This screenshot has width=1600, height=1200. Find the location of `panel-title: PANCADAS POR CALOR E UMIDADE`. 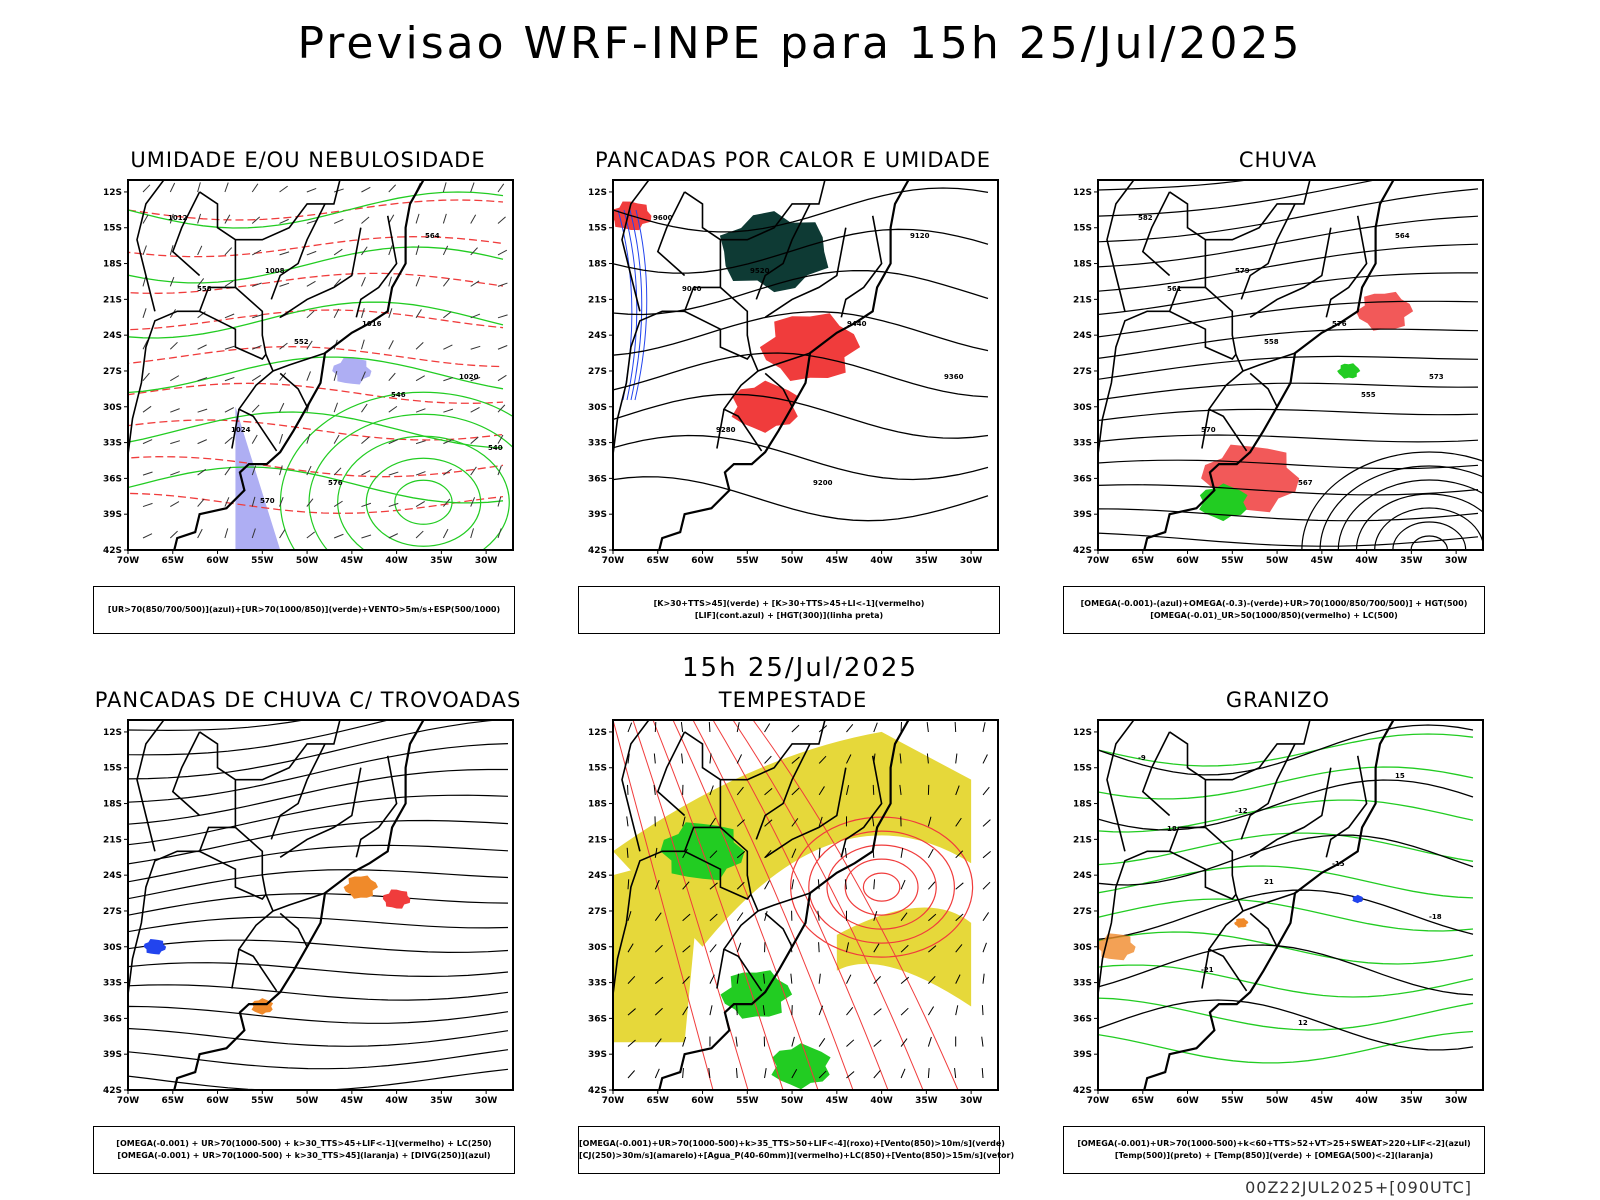

panel-title: PANCADAS POR CALOR E UMIDADE is located at coordinates (793, 160).